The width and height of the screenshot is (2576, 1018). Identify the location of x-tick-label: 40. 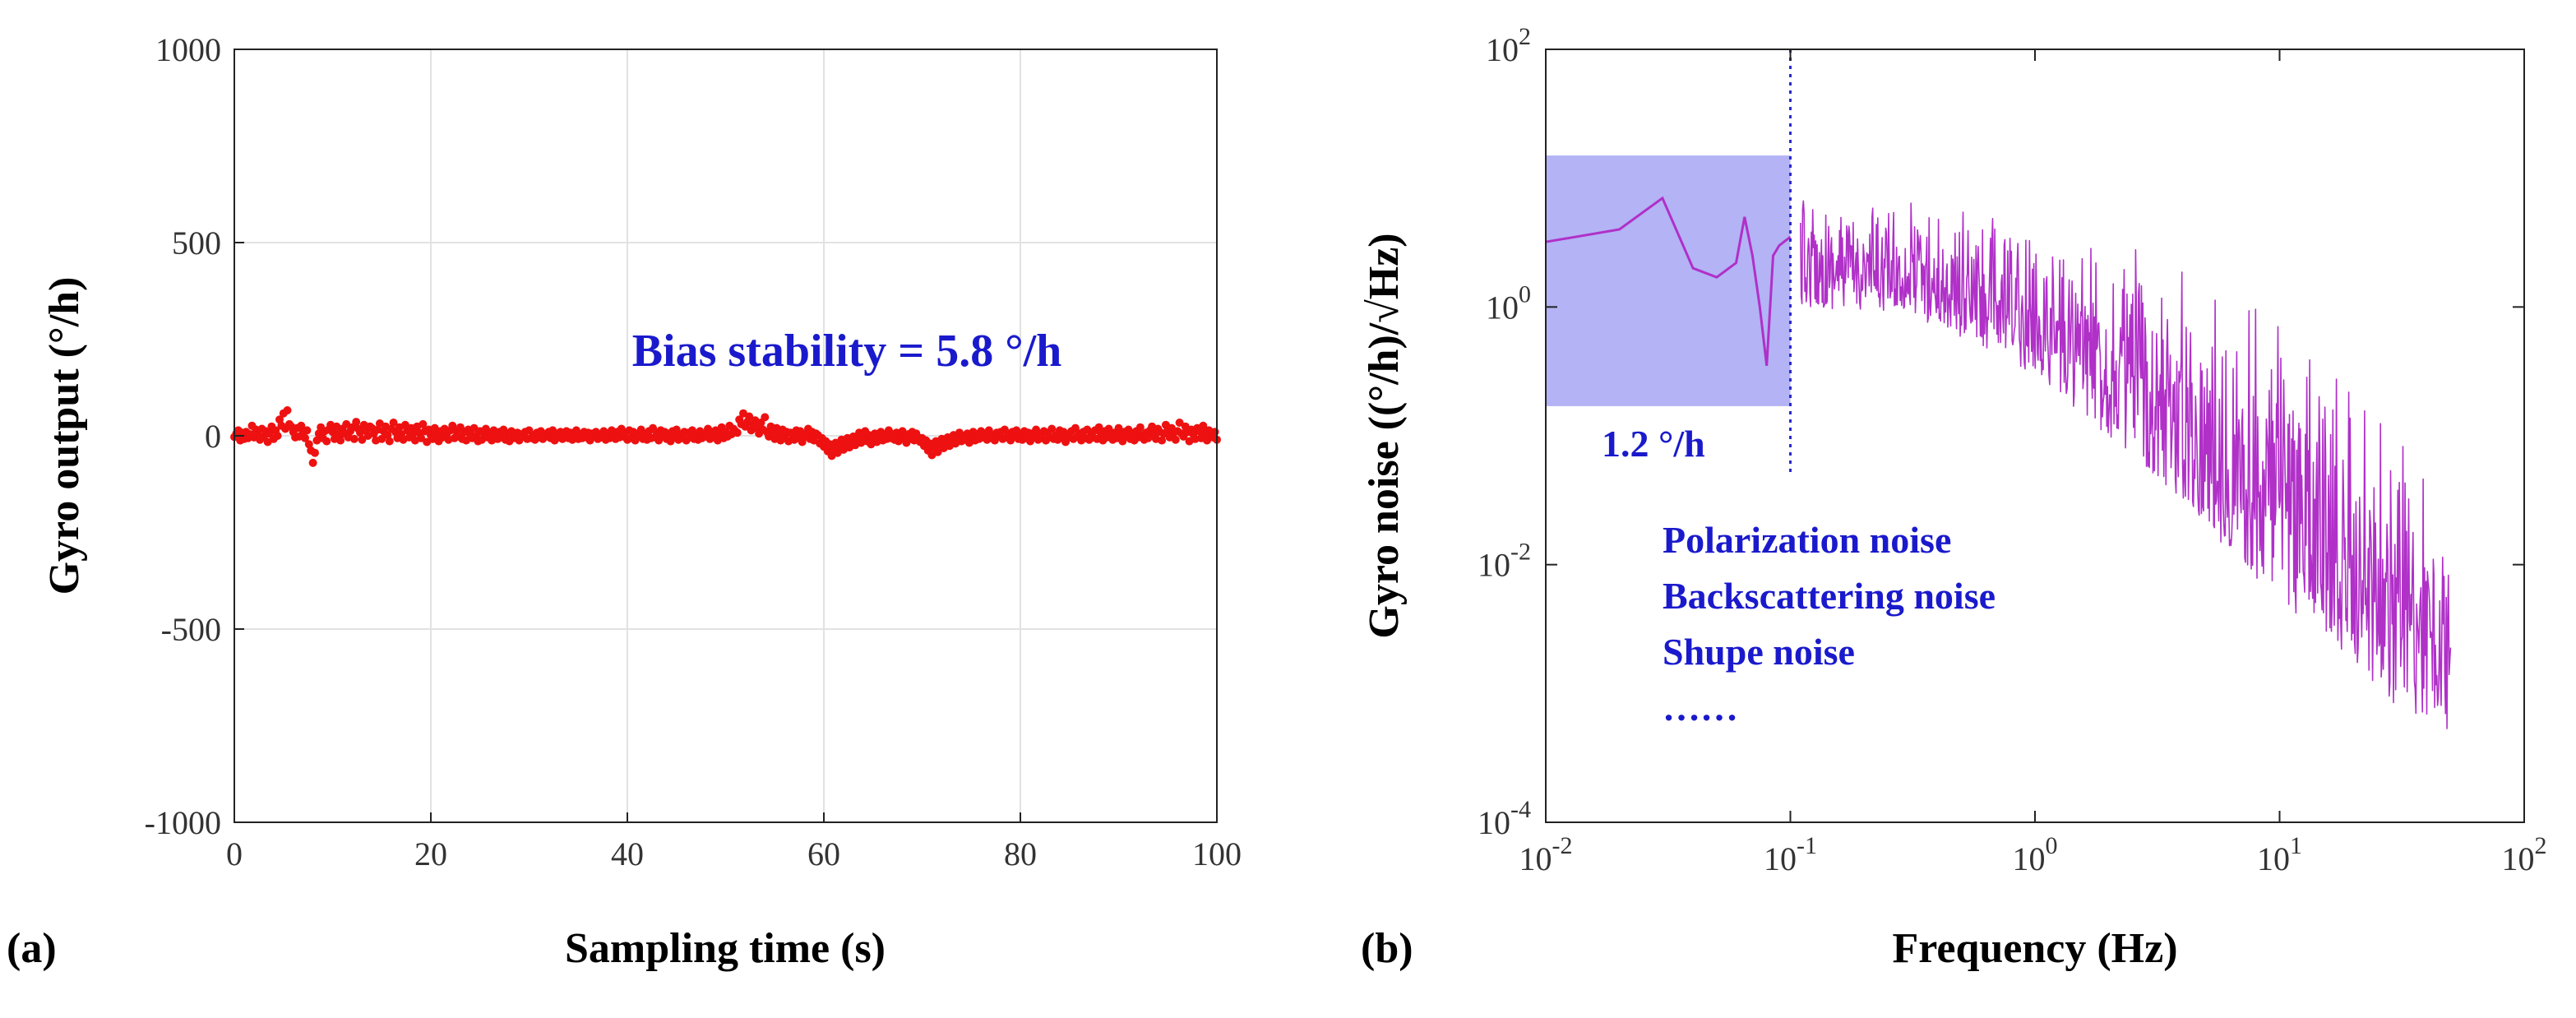
(627, 853).